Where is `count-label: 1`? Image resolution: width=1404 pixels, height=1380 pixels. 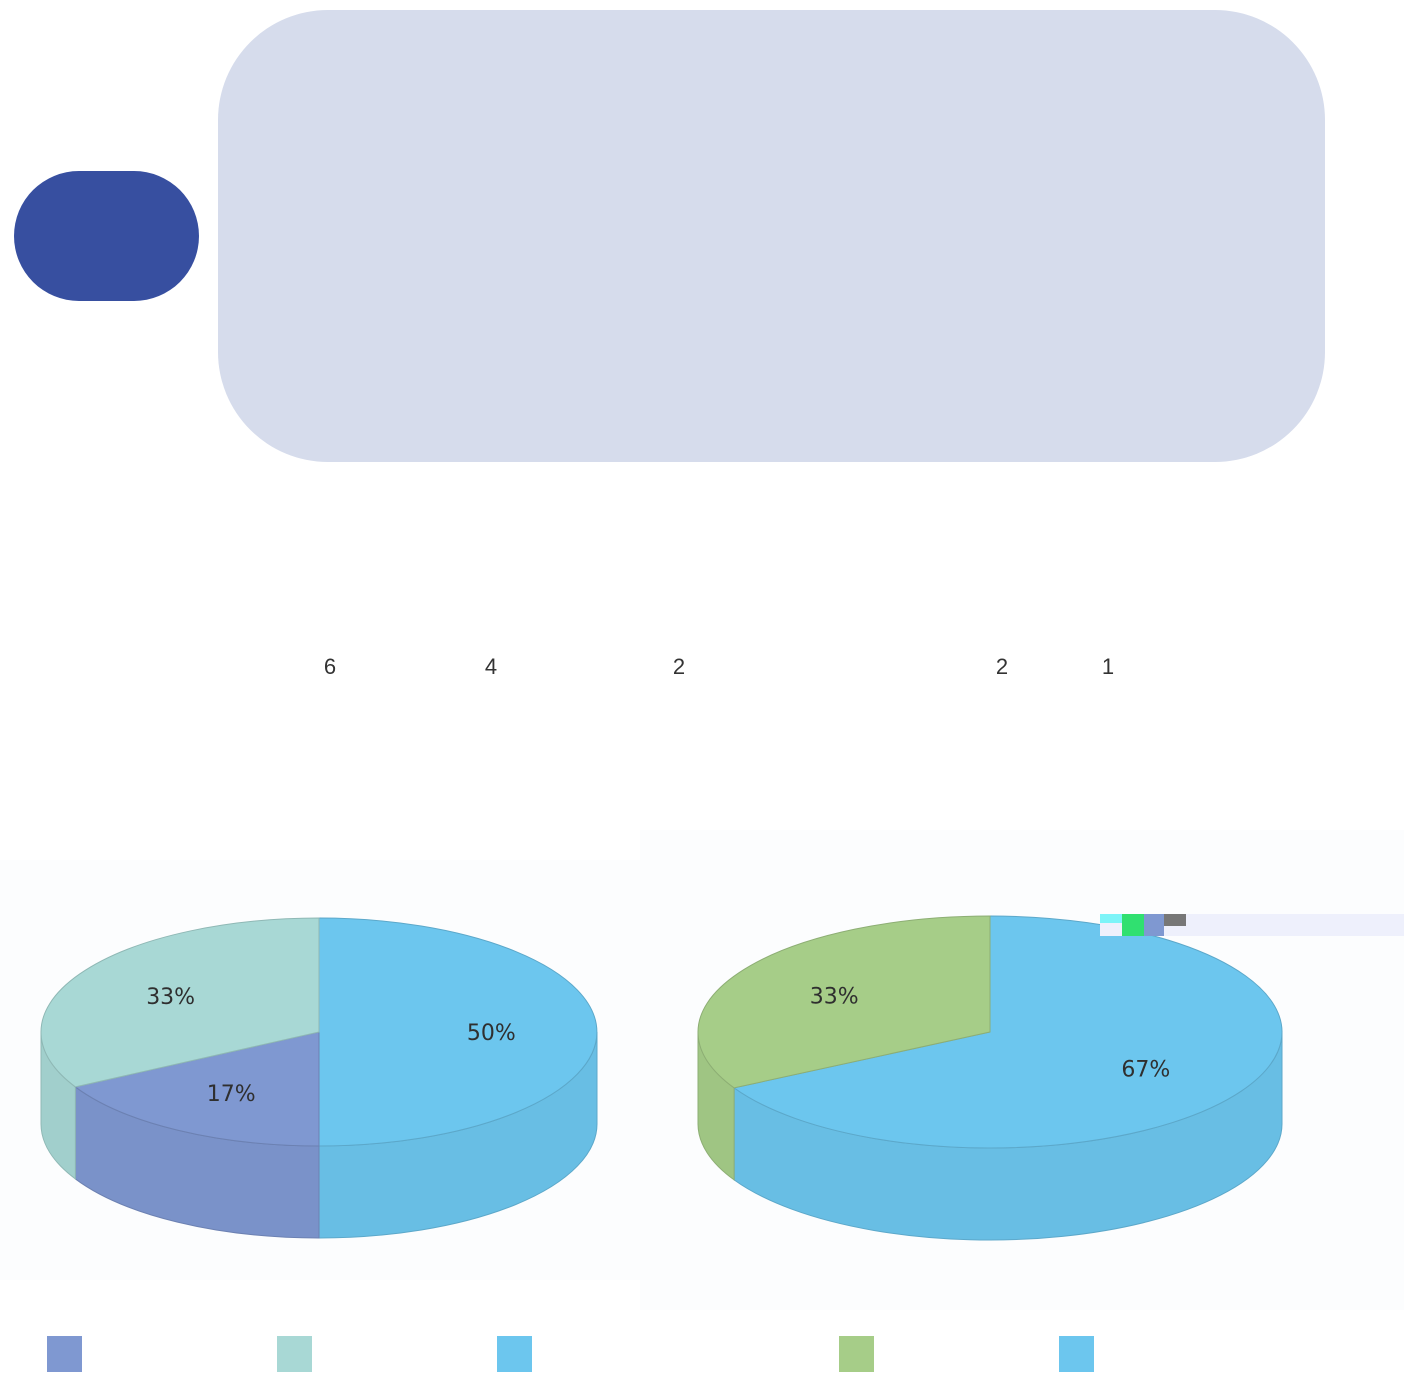
count-label: 1 is located at coordinates (1108, 666).